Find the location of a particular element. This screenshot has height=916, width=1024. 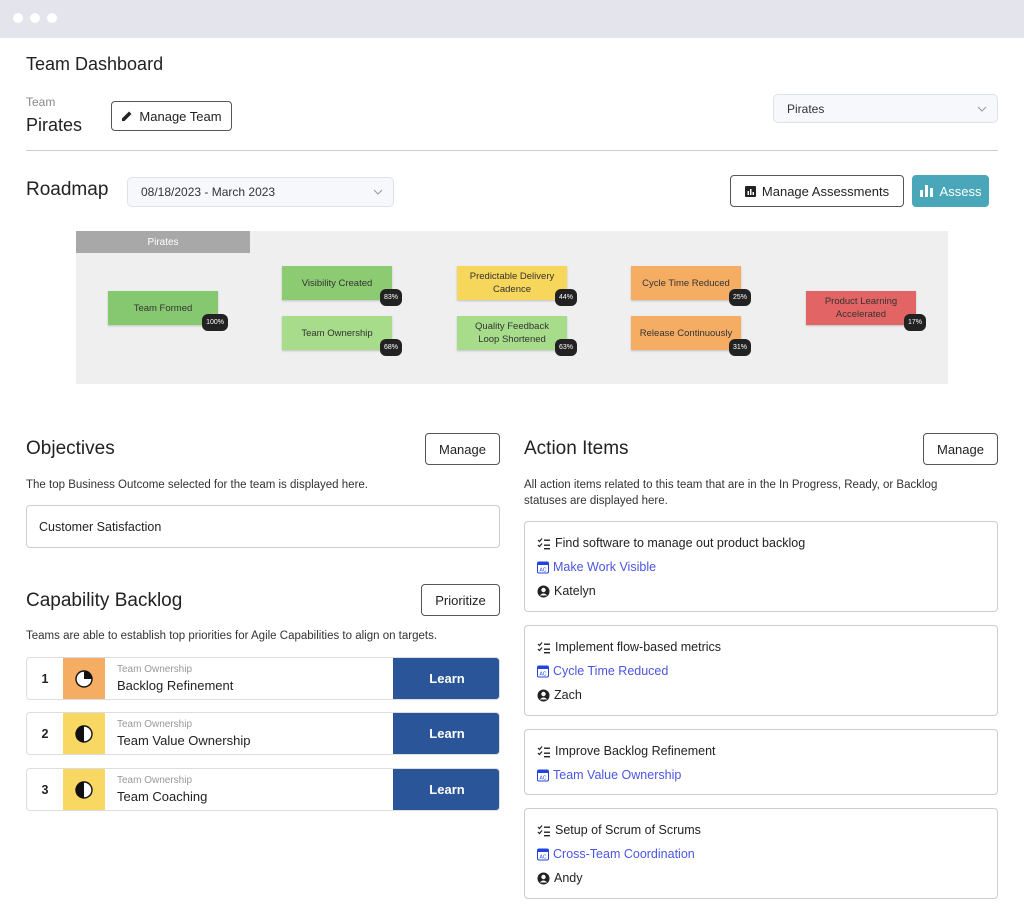

roadmap-node: Visibility Created 83% is located at coordinates (342, 286).